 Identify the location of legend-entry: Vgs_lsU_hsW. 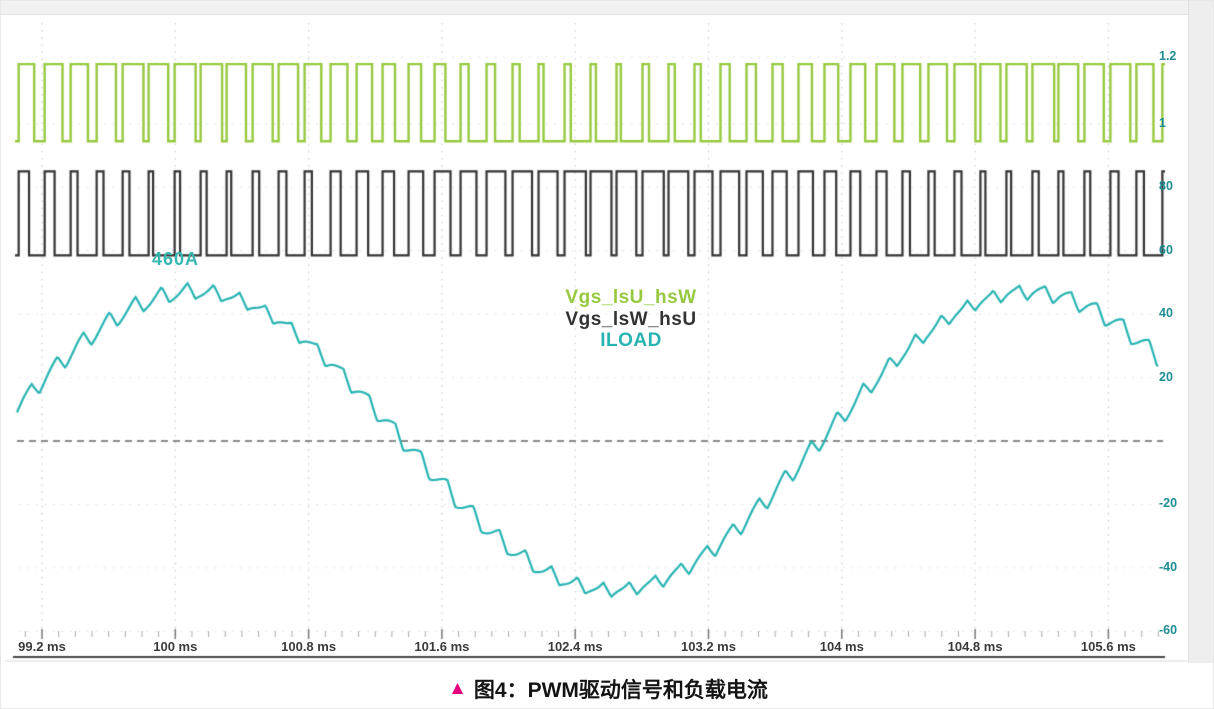
(631, 297).